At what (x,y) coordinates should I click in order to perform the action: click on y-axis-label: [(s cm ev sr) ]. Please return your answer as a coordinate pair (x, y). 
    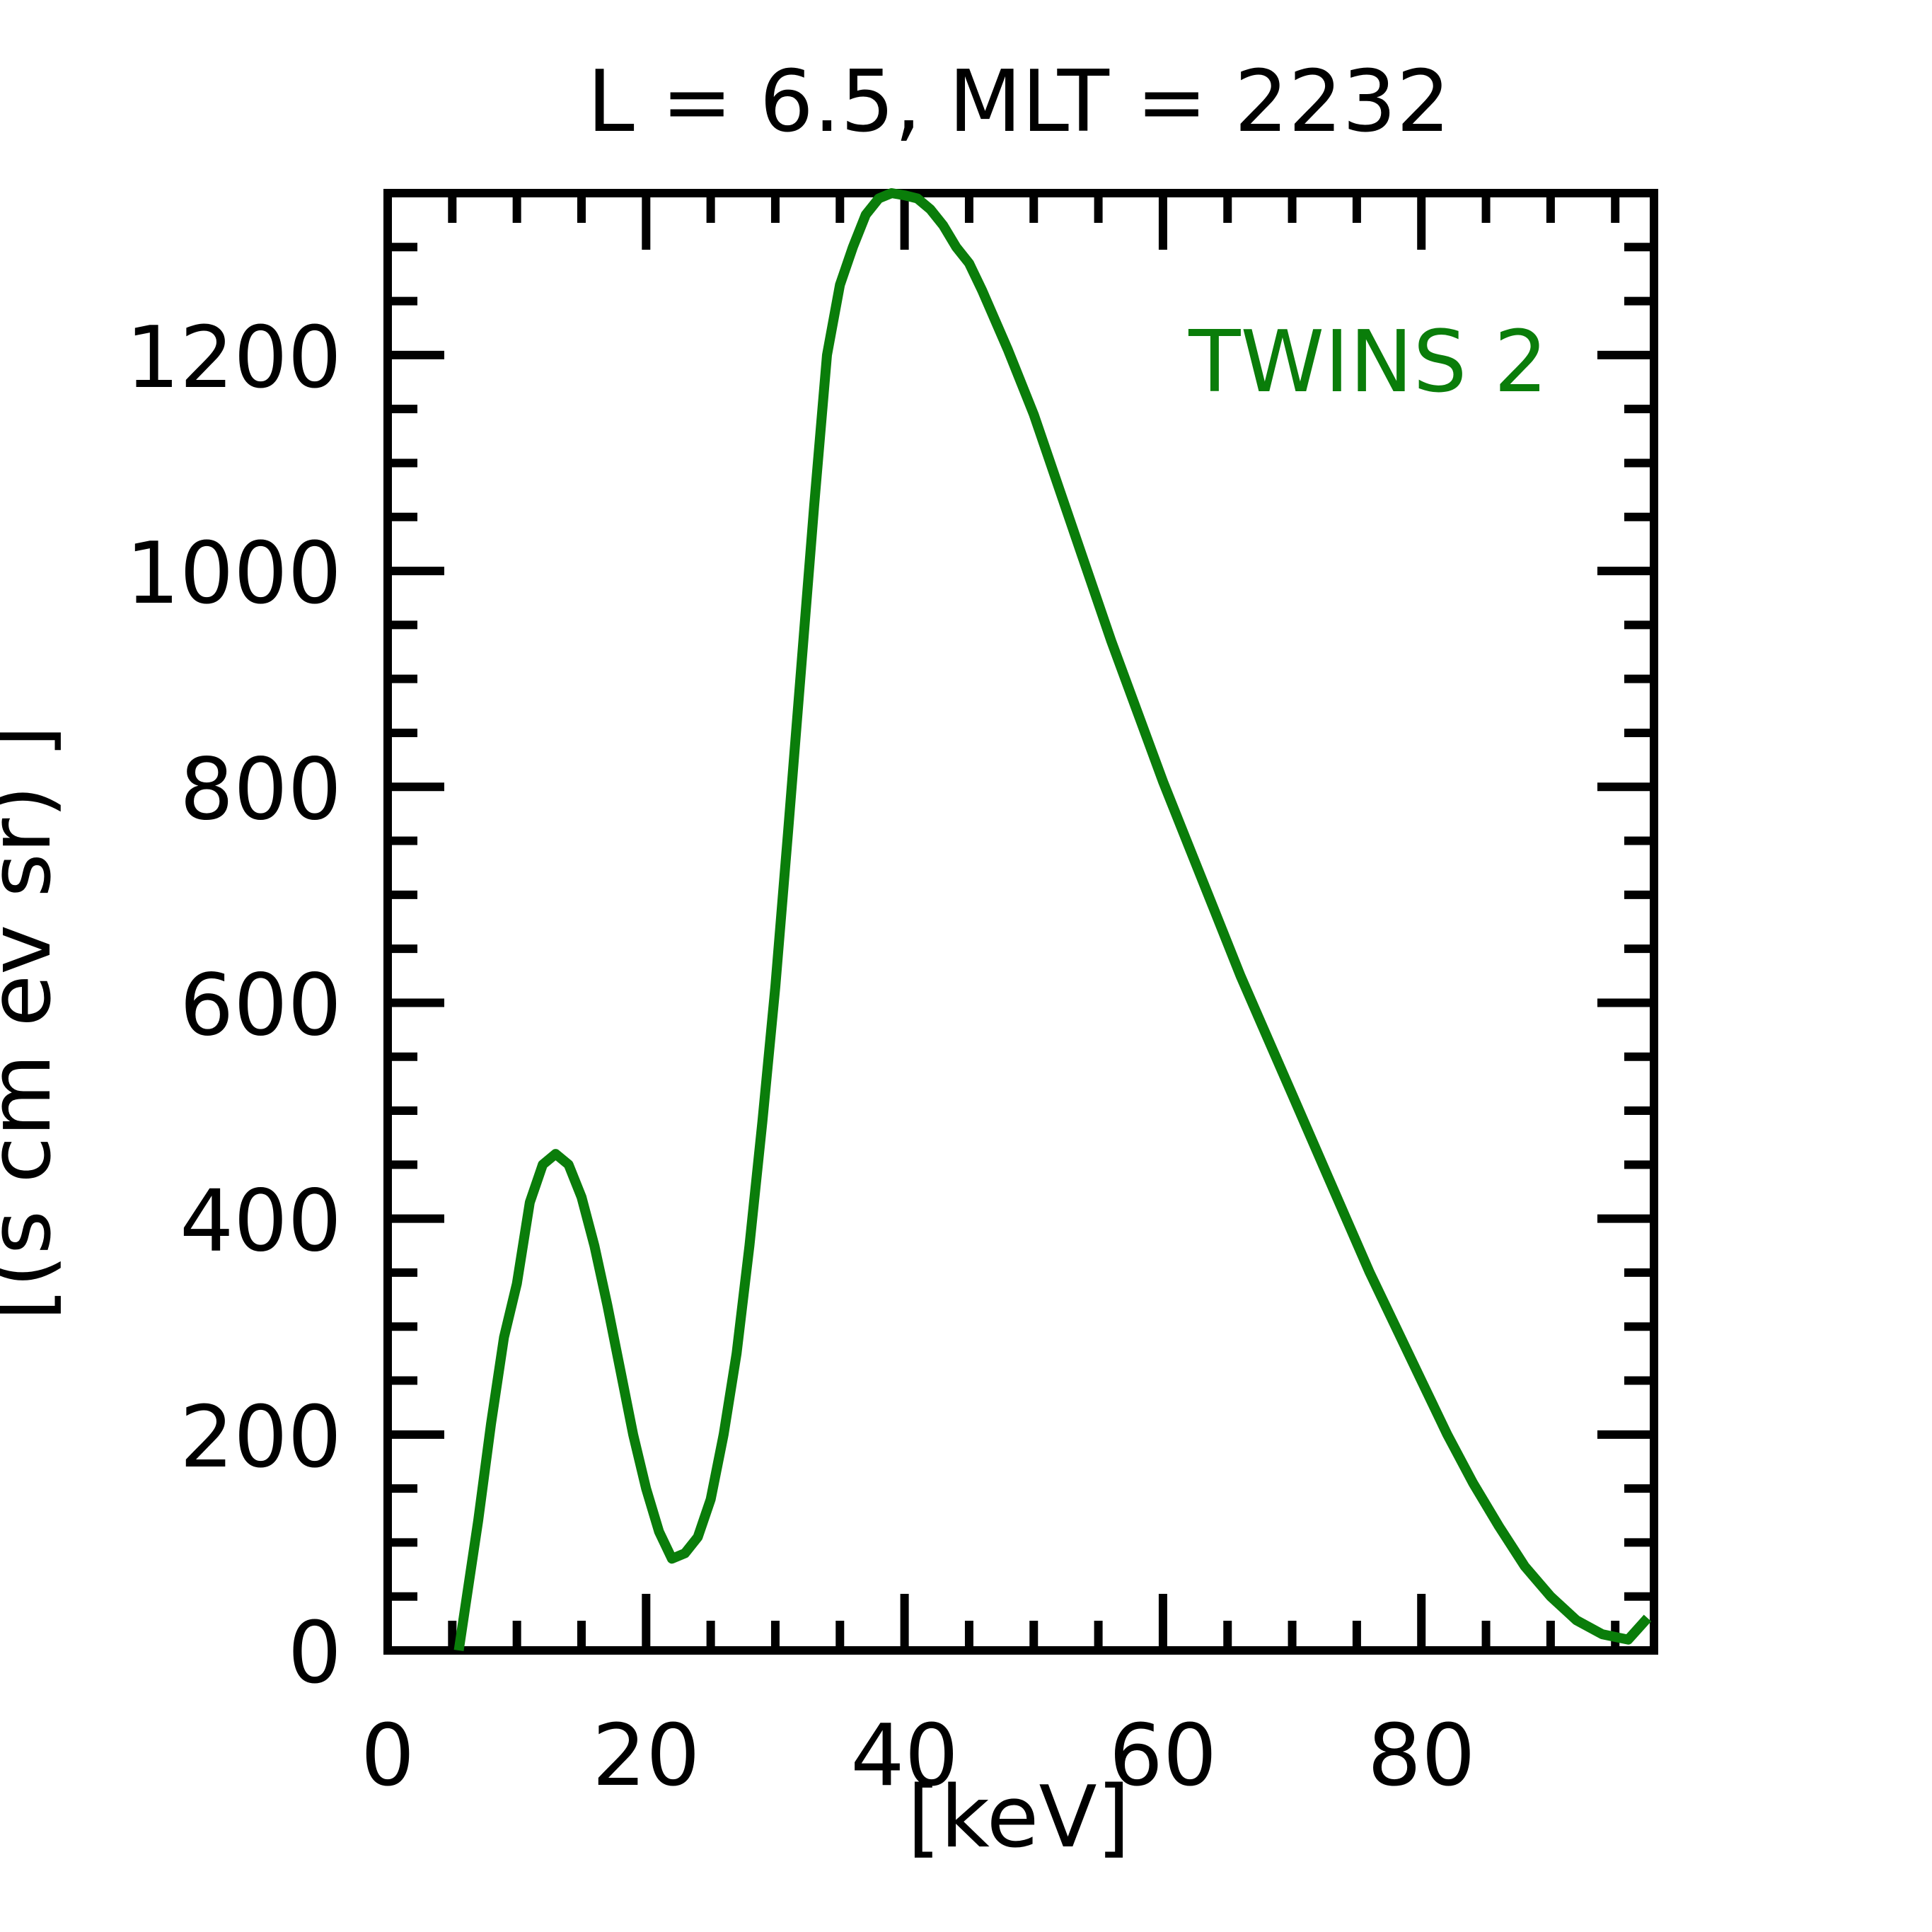
    Looking at the image, I should click on (35, 1023).